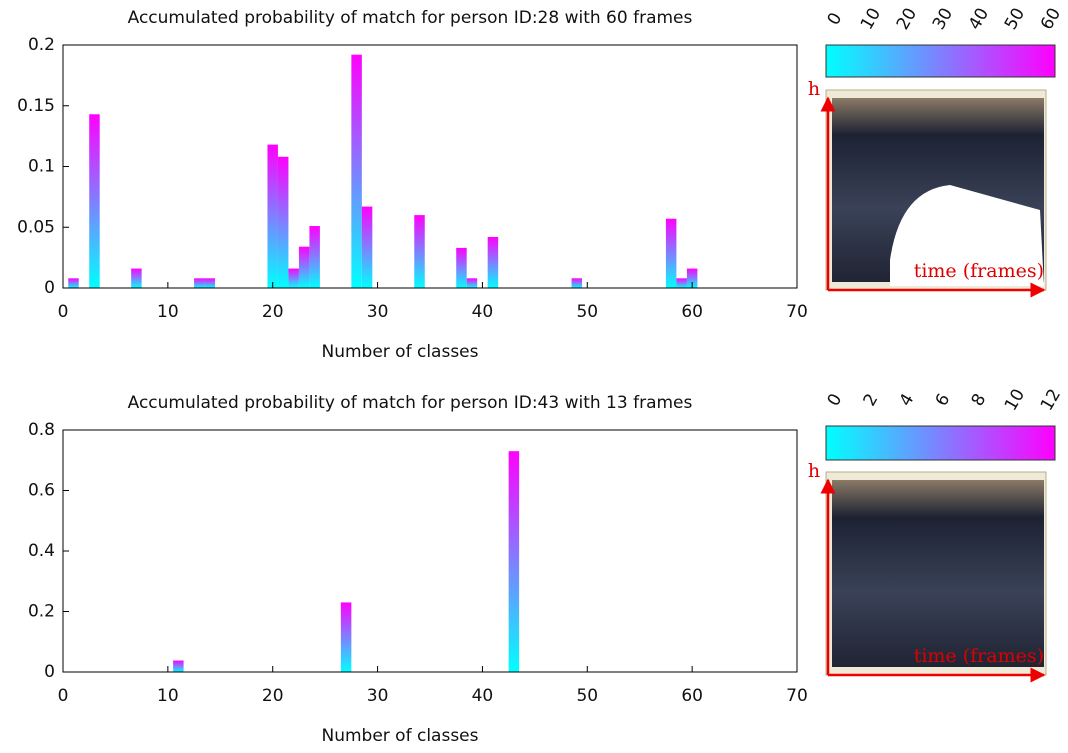 The width and height of the screenshot is (1068, 753). What do you see at coordinates (36, 106) in the screenshot?
I see `y-tick-label: 0.15` at bounding box center [36, 106].